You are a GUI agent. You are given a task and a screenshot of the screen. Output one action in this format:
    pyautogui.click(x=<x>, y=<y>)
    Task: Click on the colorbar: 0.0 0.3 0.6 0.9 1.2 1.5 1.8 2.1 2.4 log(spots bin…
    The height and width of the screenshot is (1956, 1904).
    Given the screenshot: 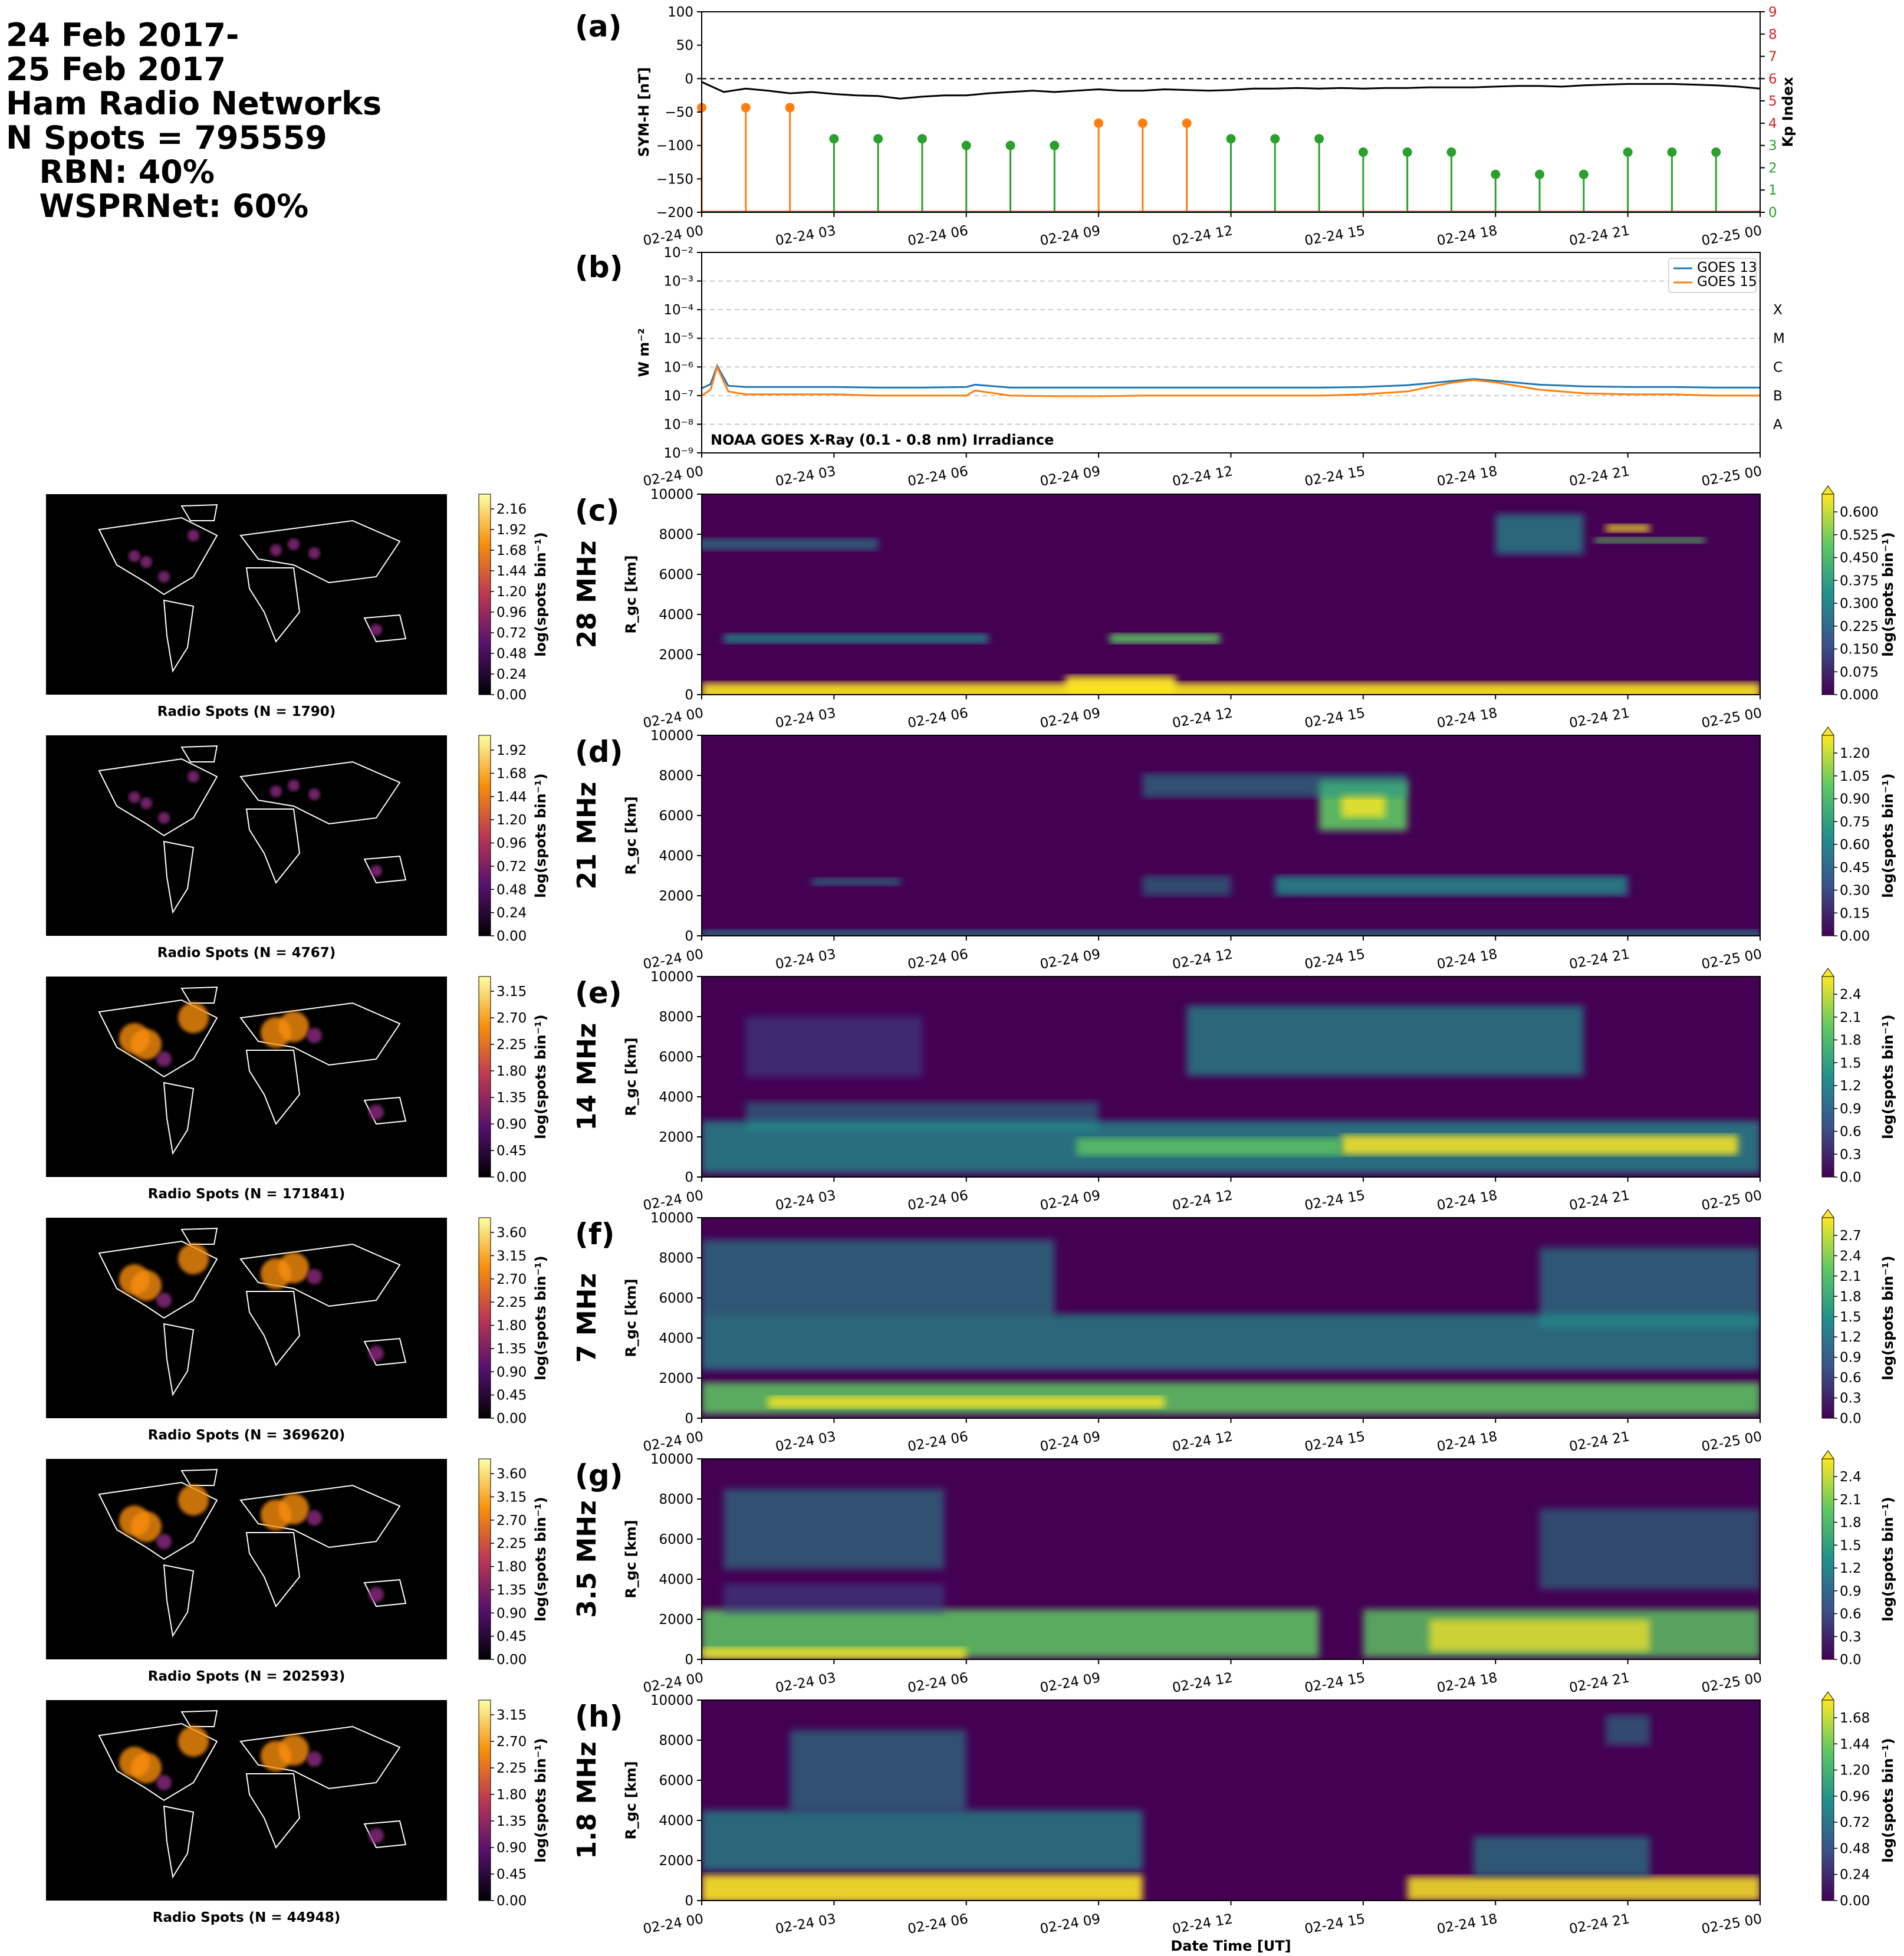 What is the action you would take?
    pyautogui.click(x=1858, y=1559)
    